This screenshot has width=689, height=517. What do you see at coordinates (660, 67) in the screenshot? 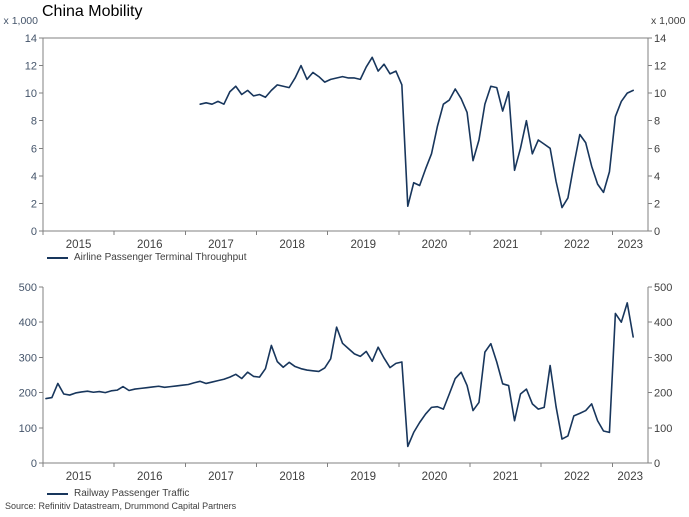
I see `y-tick-label-right: 12` at bounding box center [660, 67].